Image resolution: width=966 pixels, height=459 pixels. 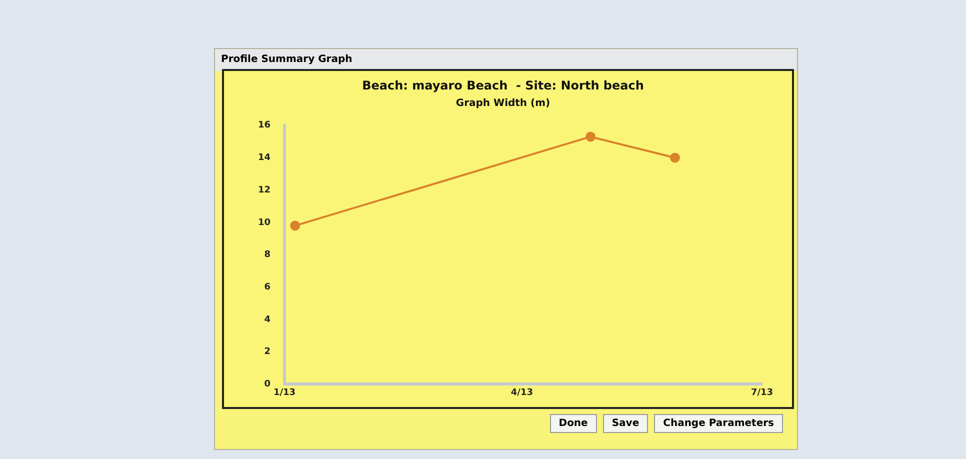 What do you see at coordinates (264, 190) in the screenshot?
I see `y-tick-label: 12` at bounding box center [264, 190].